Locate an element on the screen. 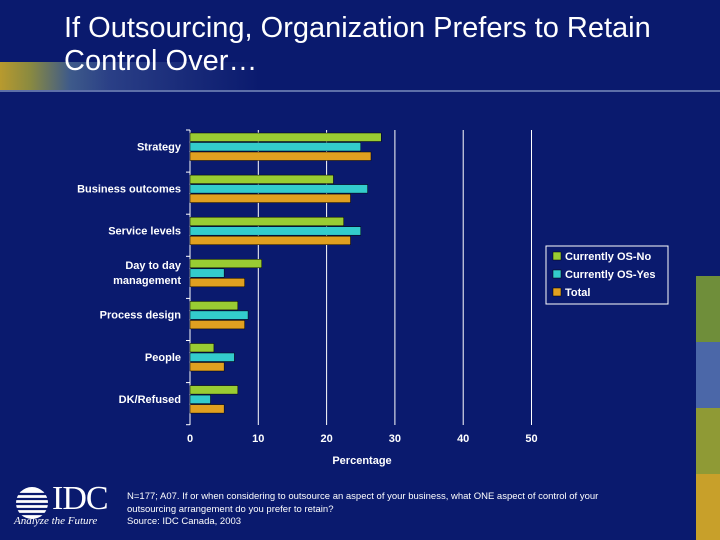  x-tick-label-30: 30 is located at coordinates (395, 439).